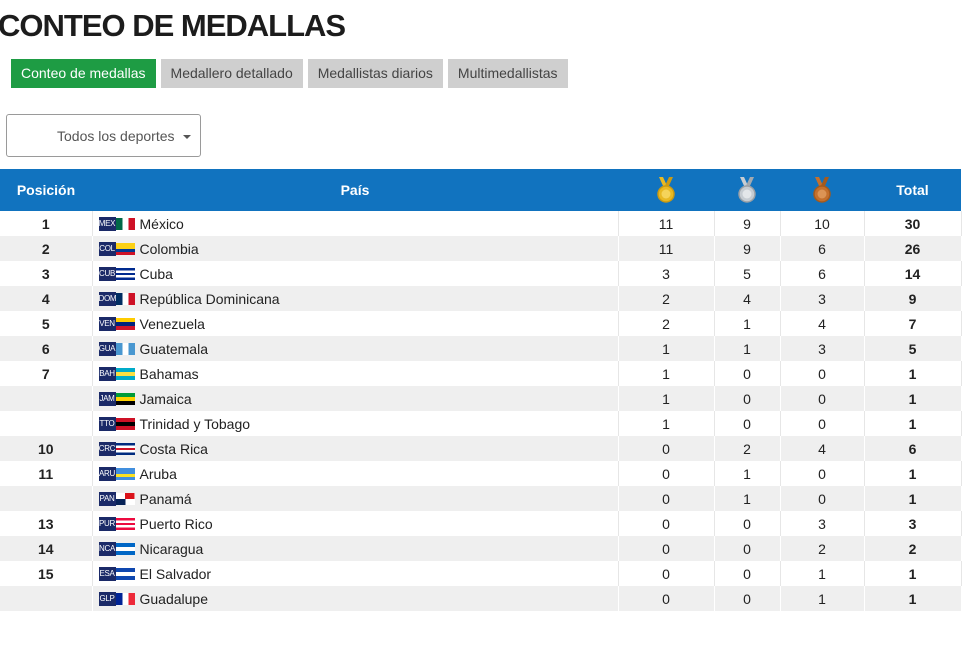 The image size is (978, 657). What do you see at coordinates (822, 223) in the screenshot?
I see `bronze-count: 10` at bounding box center [822, 223].